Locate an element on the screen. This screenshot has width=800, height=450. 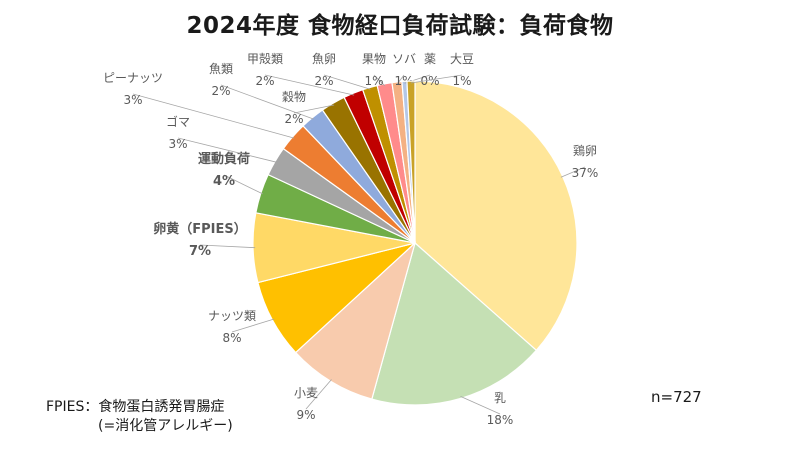
slice-label-14: 薬 is located at coordinates (430, 59).